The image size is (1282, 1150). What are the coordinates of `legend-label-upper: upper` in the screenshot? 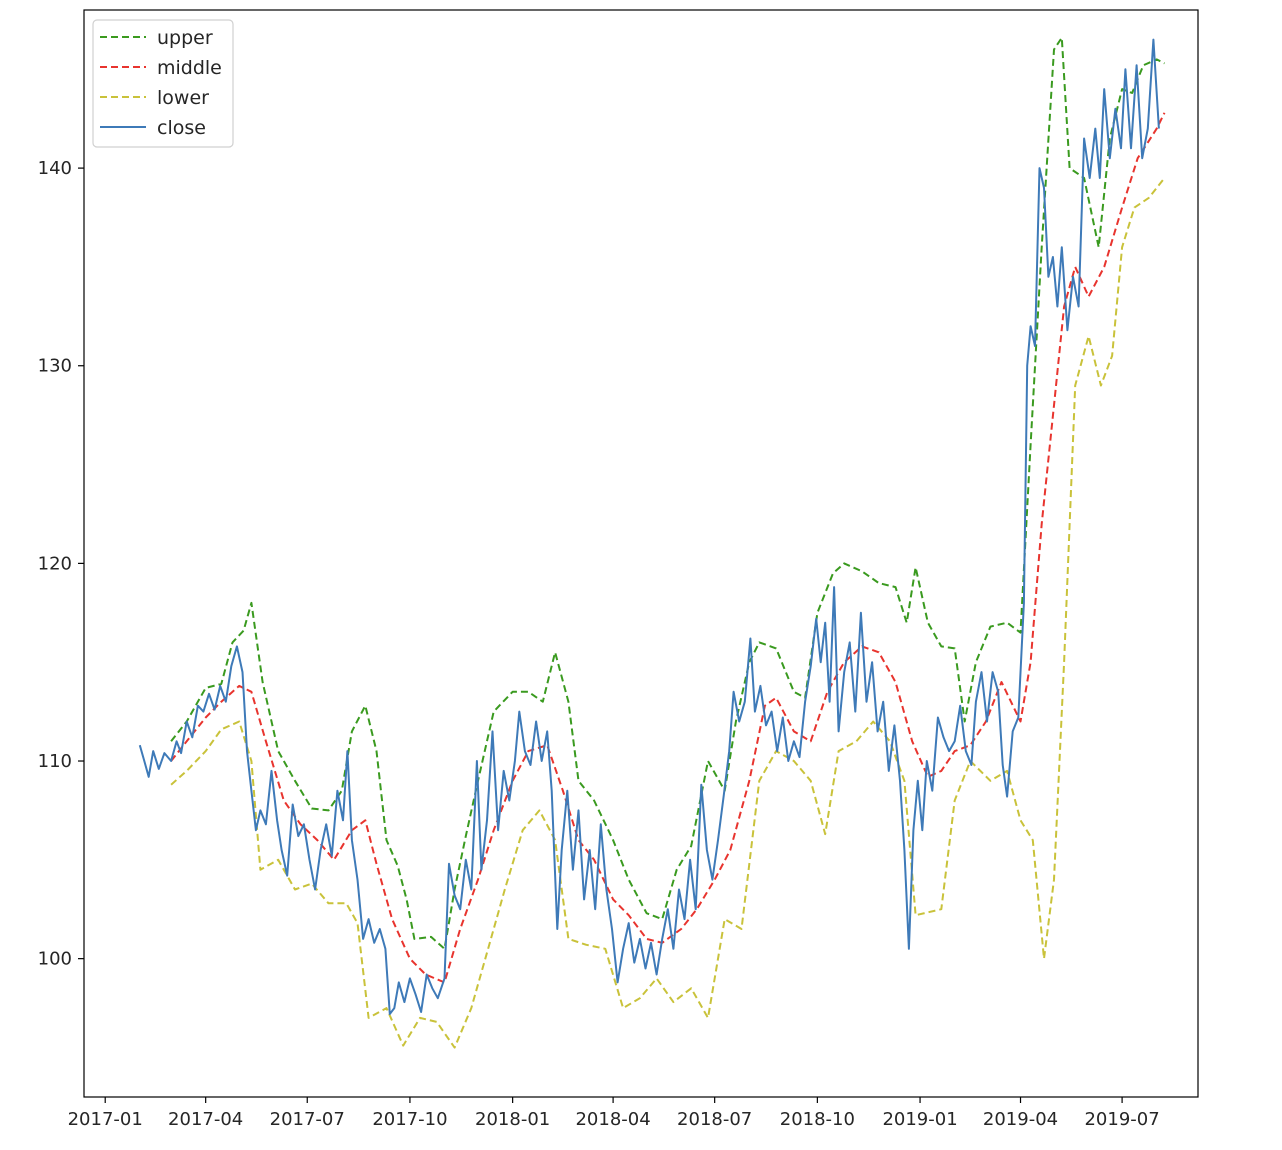 It's located at (185, 38).